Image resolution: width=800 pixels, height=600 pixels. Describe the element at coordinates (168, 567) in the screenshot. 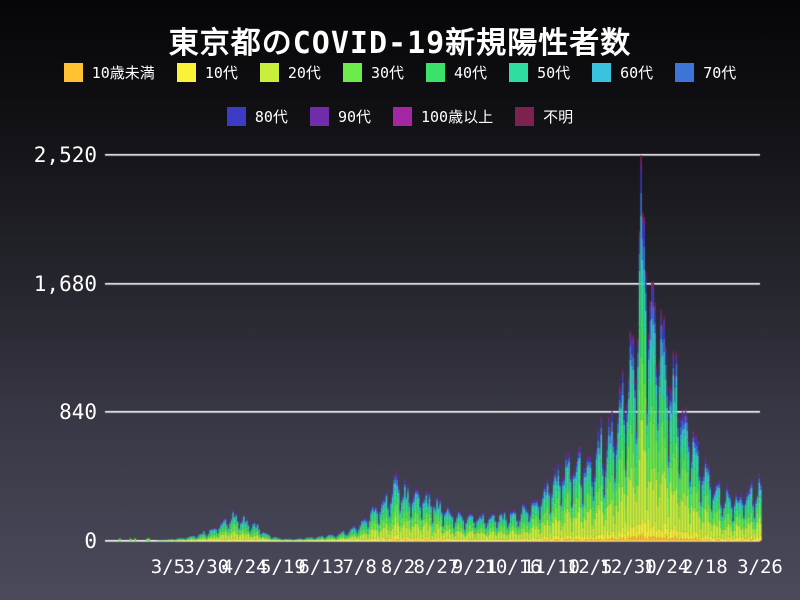

I see `x-tick-label: 3/5` at that location.